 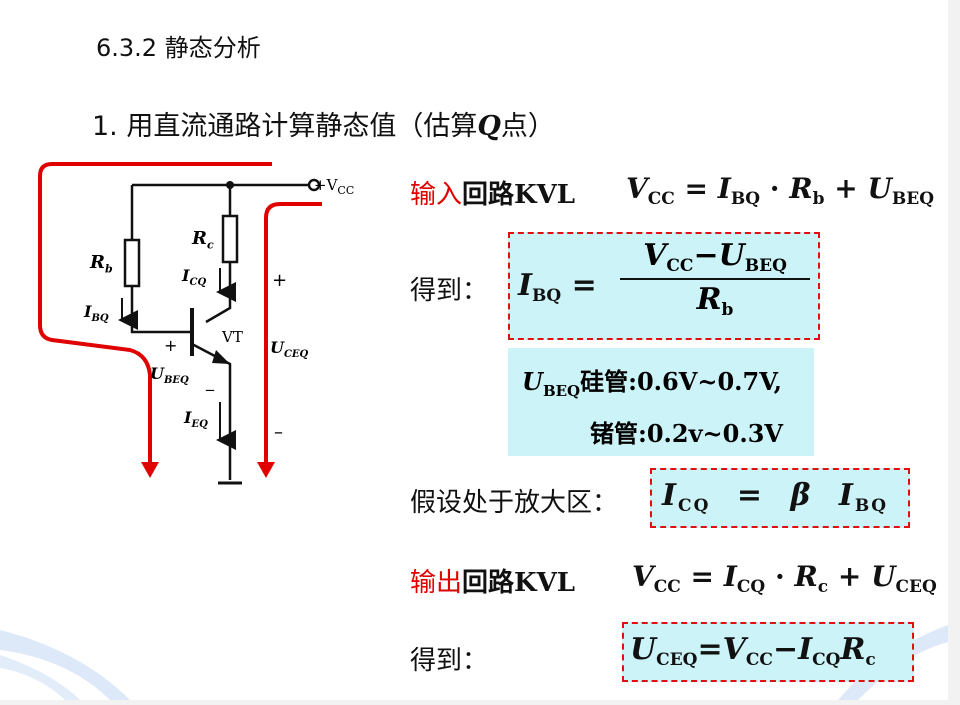 I want to click on note-line2: 锗管:0.2v~0.3V, so click(x=687, y=433).